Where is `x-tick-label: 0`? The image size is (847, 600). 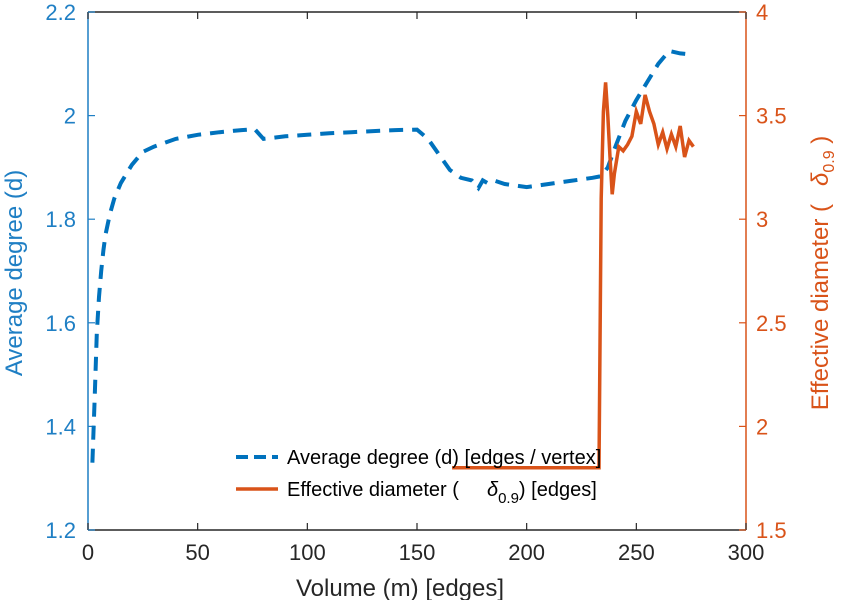
x-tick-label: 0 is located at coordinates (88, 552).